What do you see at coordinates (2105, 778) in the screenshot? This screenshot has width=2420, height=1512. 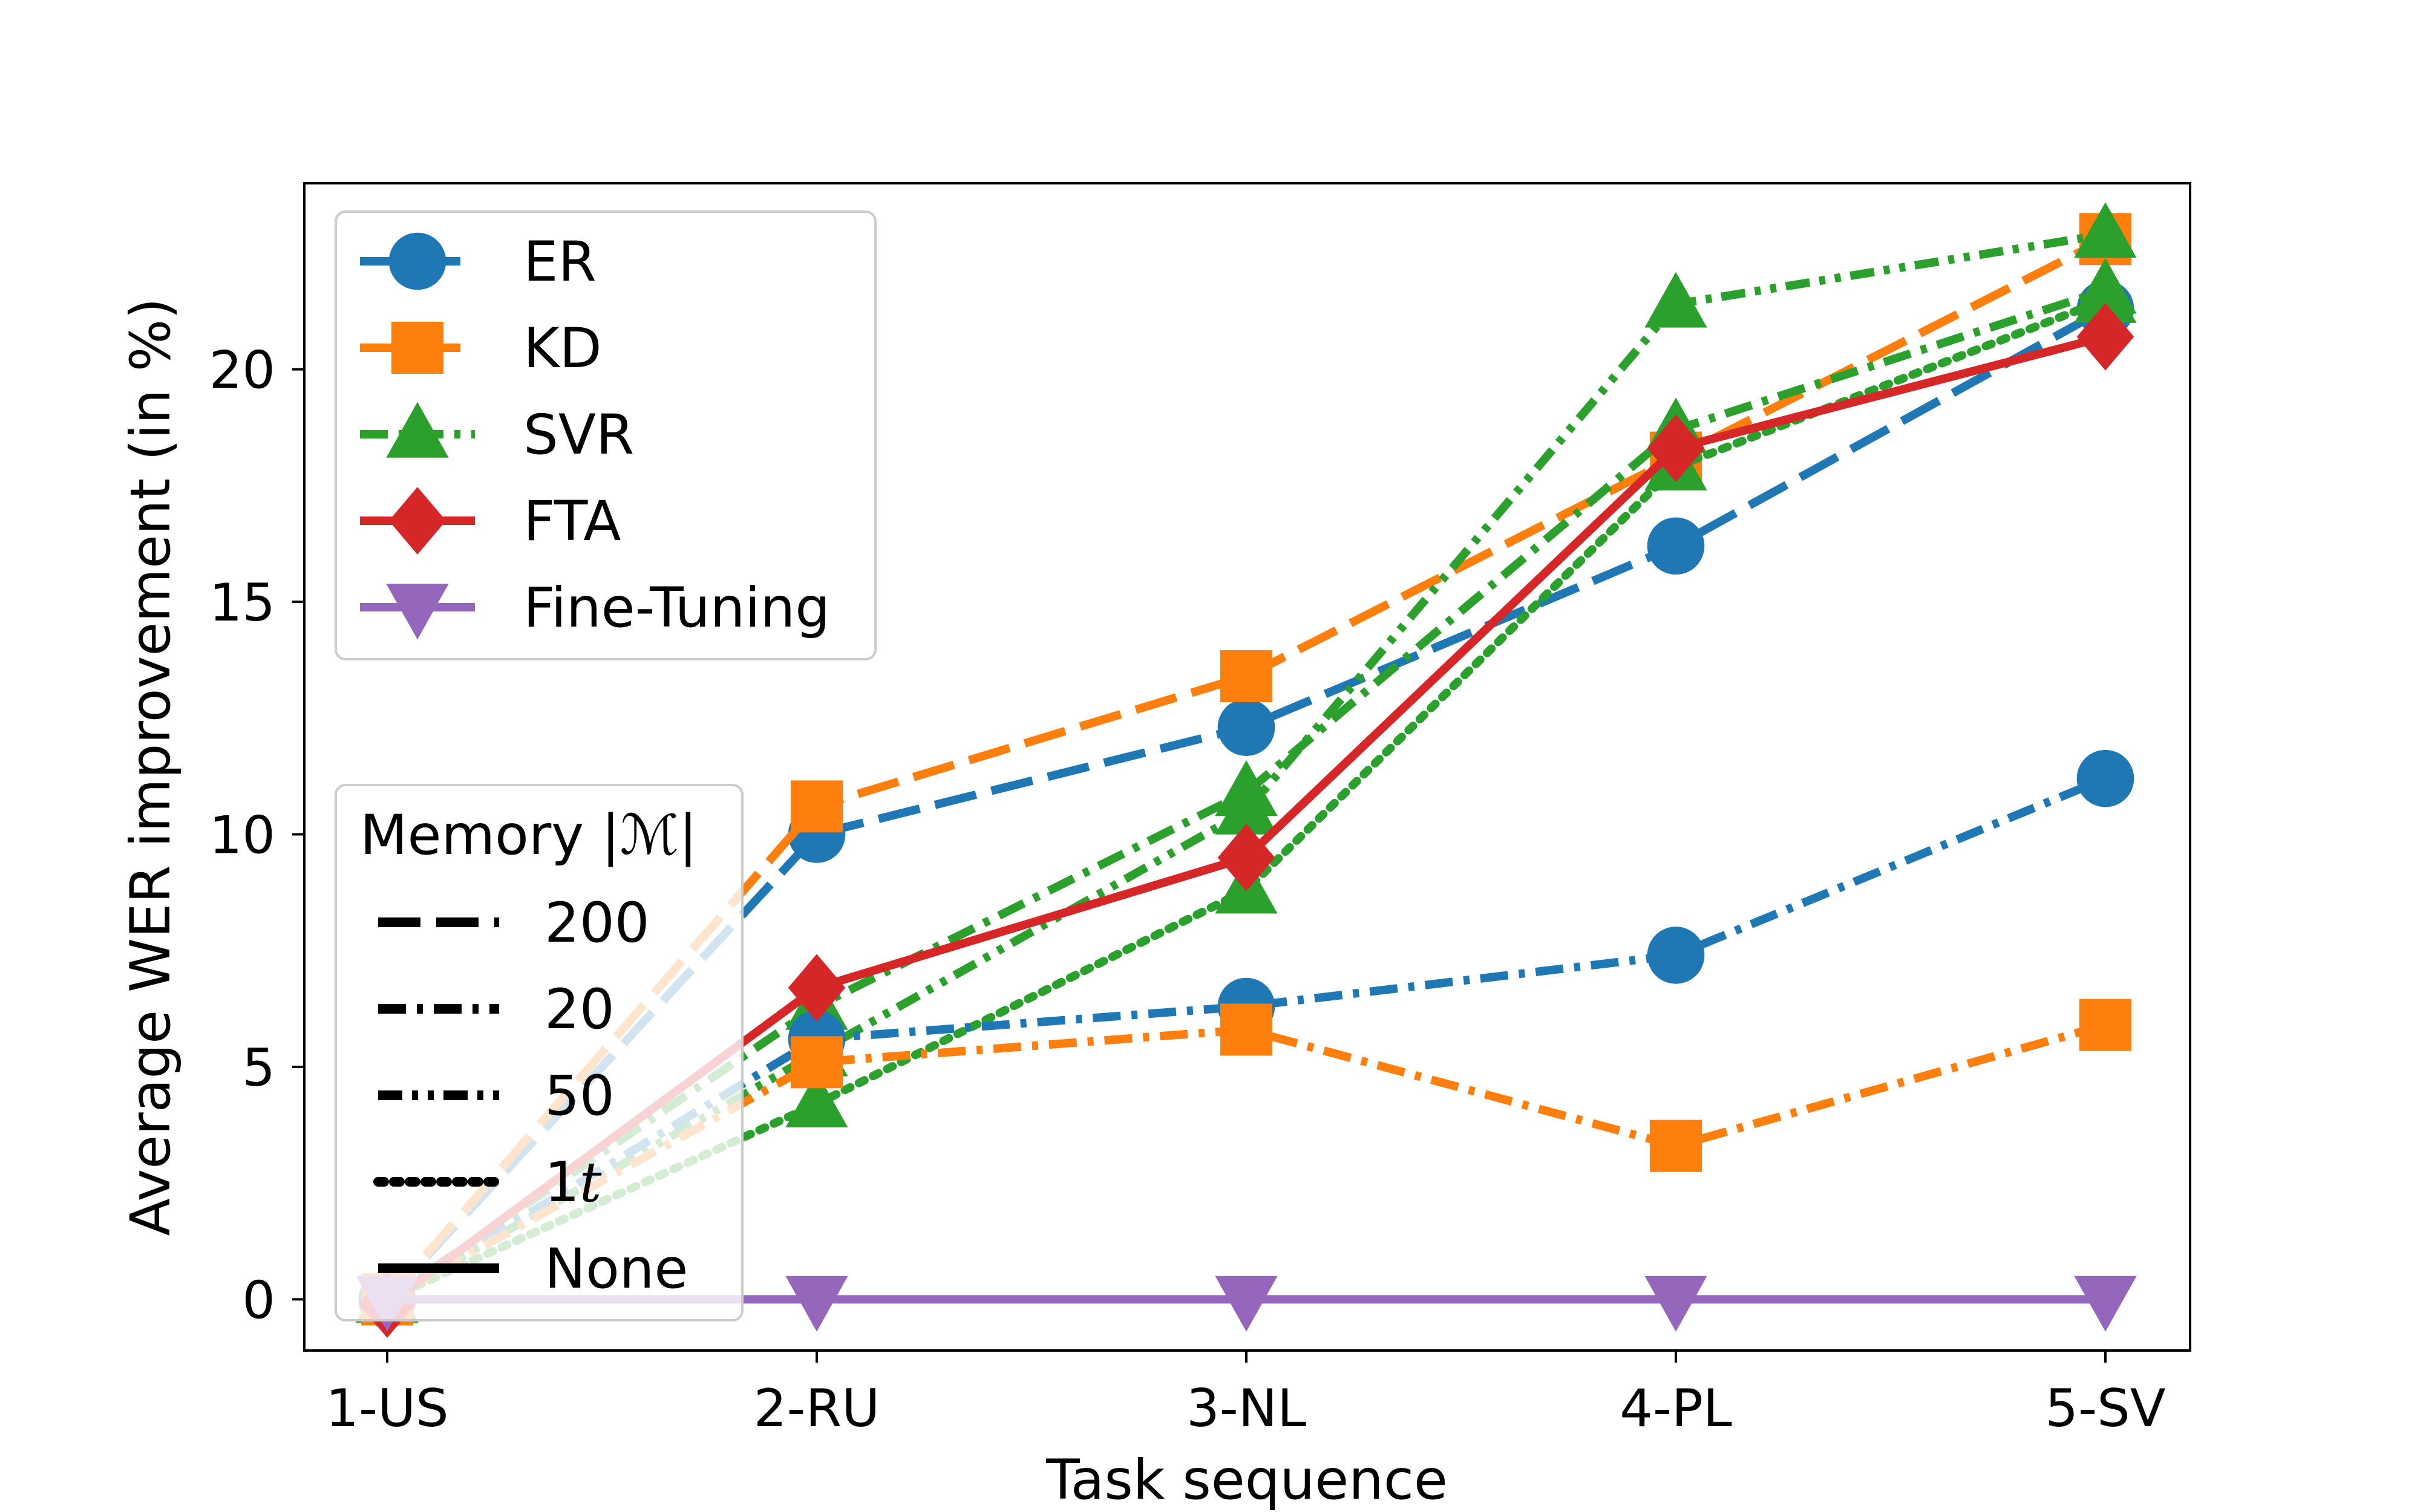 I see `point-er-20-5-sv` at bounding box center [2105, 778].